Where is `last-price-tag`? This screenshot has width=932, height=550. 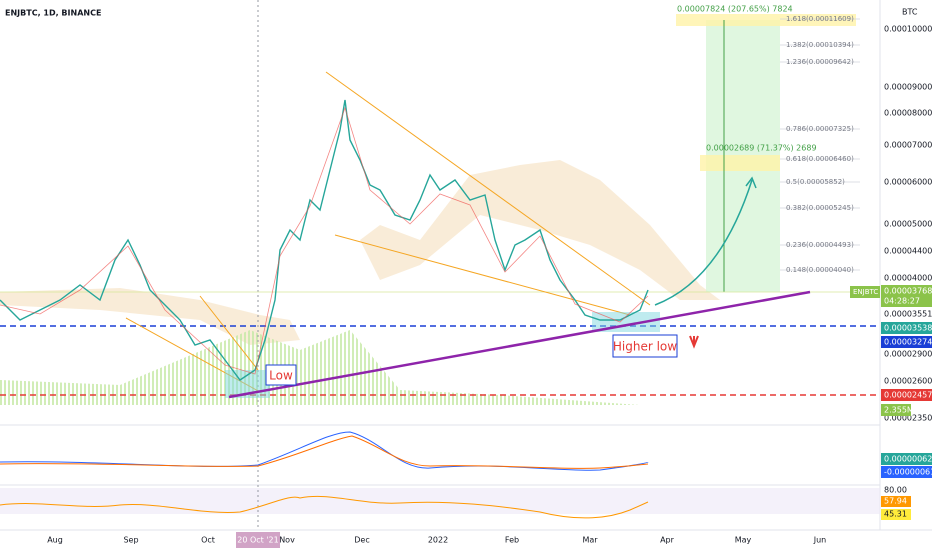 last-price-tag is located at coordinates (906, 296).